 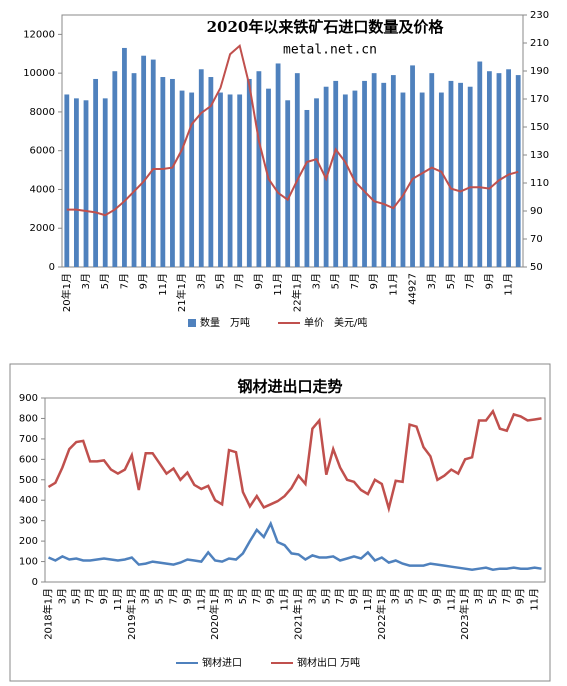 What do you see at coordinates (181, 292) in the screenshot?
I see `x-tick-label: 21年1月` at bounding box center [181, 292].